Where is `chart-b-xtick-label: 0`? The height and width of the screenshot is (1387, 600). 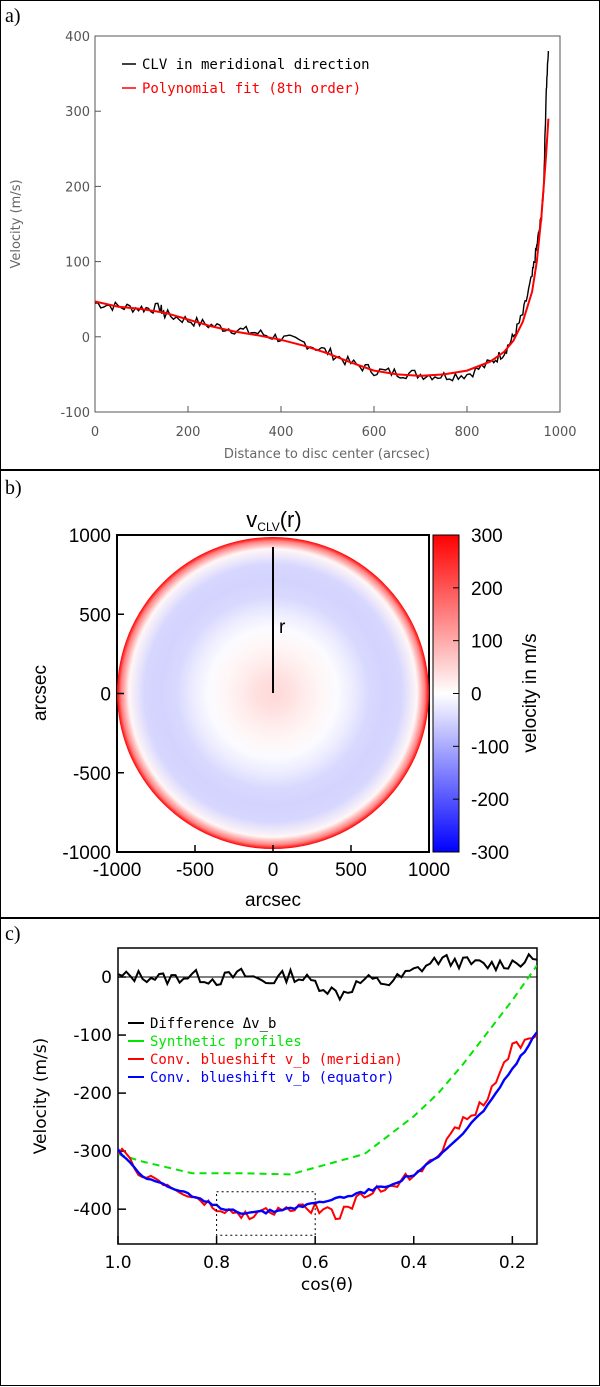 chart-b-xtick-label: 0 is located at coordinates (273, 870).